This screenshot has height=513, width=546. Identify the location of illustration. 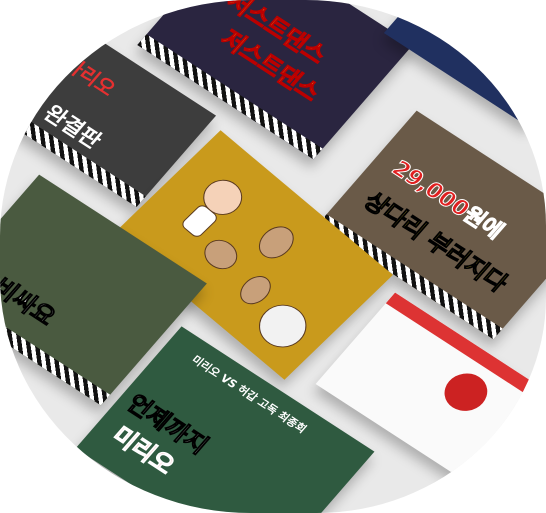
(244, 263).